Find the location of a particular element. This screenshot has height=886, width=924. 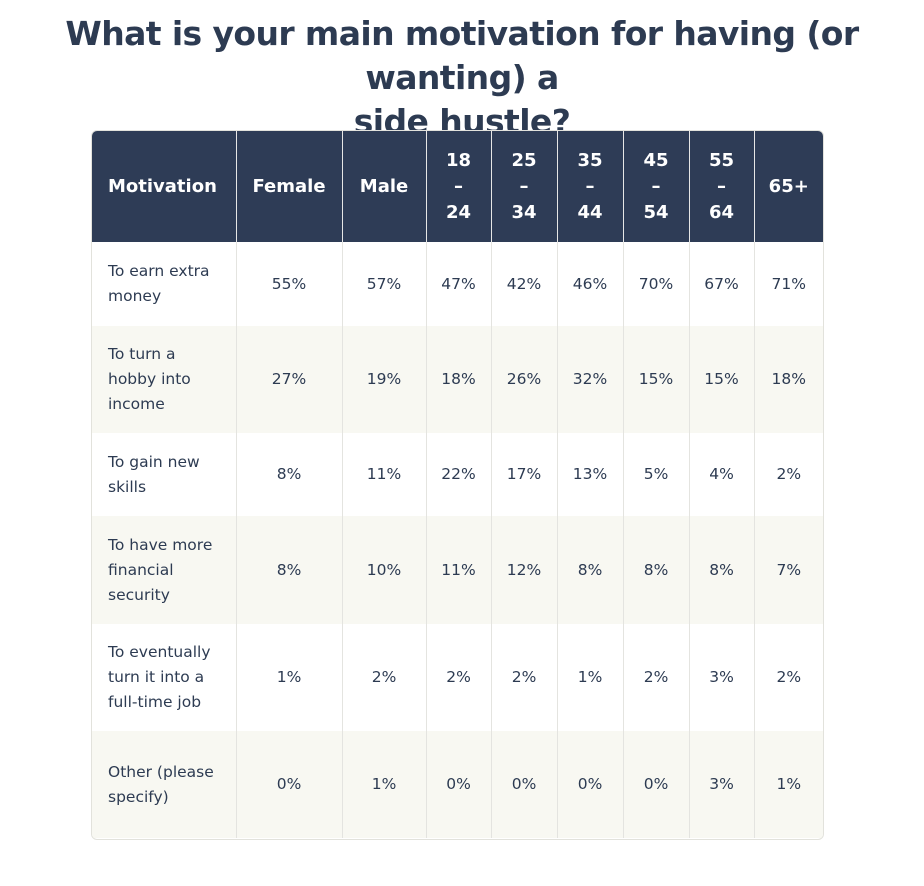

value-cell: 10% is located at coordinates (384, 570).